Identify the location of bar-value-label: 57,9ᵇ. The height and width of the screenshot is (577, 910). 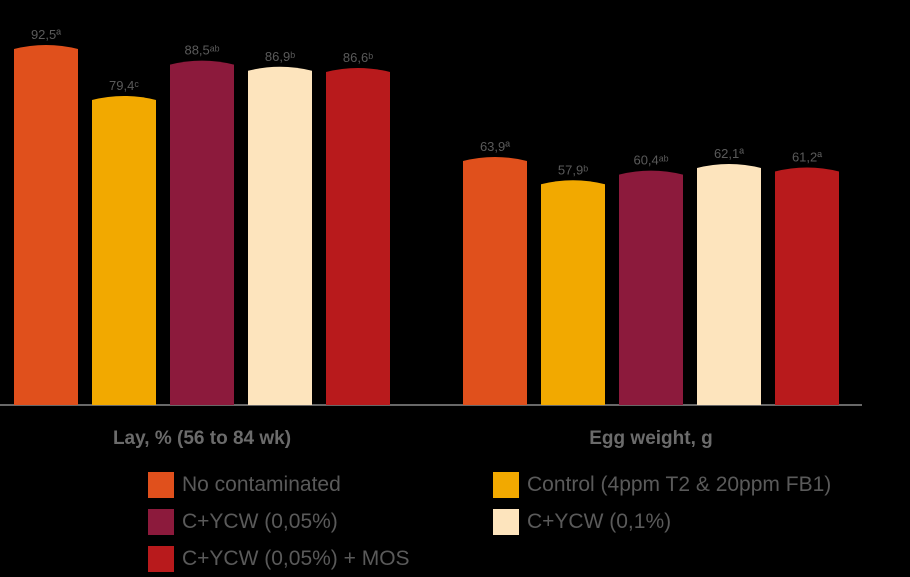
(573, 169).